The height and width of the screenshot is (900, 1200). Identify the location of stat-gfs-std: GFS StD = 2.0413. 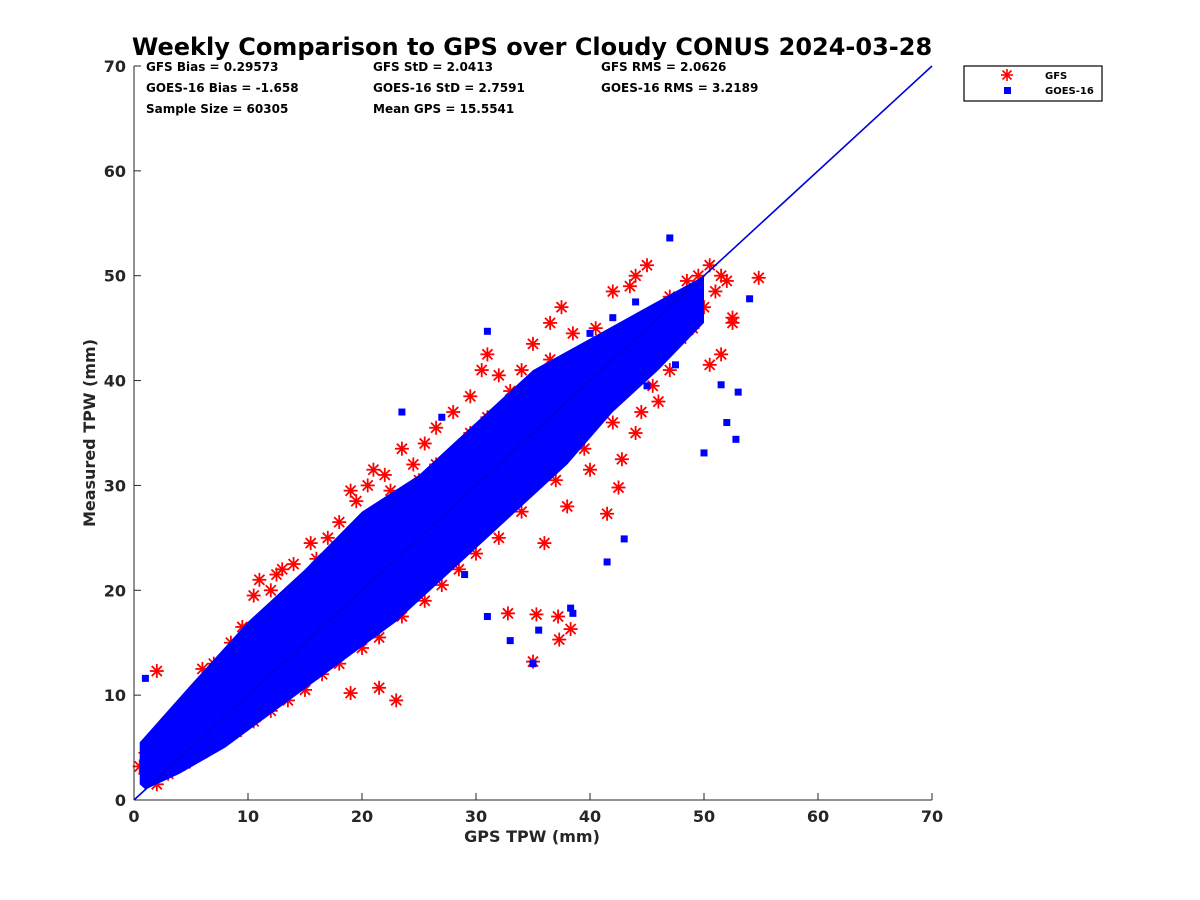
(433, 67).